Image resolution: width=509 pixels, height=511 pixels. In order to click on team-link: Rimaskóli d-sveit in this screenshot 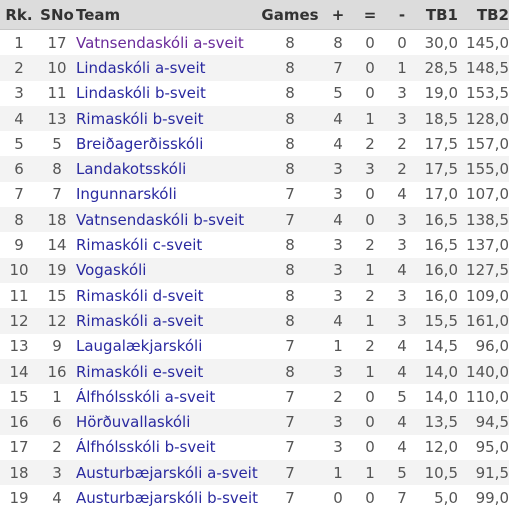, I will do `click(140, 295)`.